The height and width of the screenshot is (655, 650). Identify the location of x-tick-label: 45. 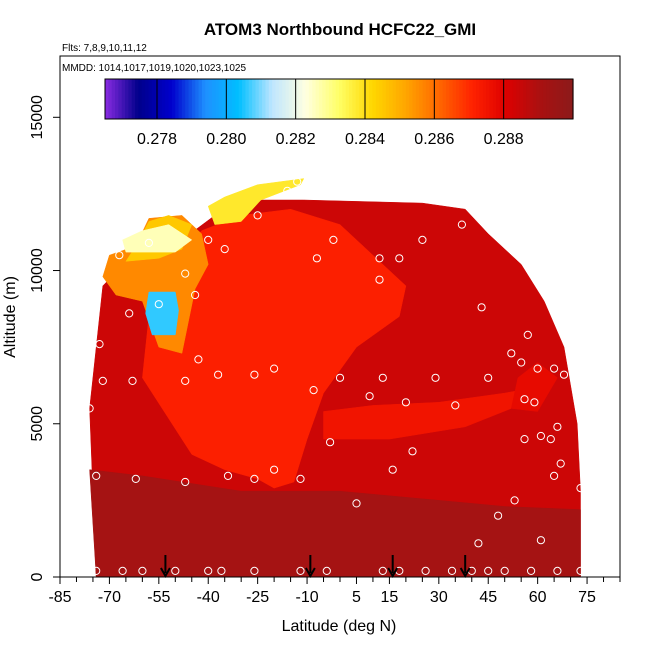
(488, 597).